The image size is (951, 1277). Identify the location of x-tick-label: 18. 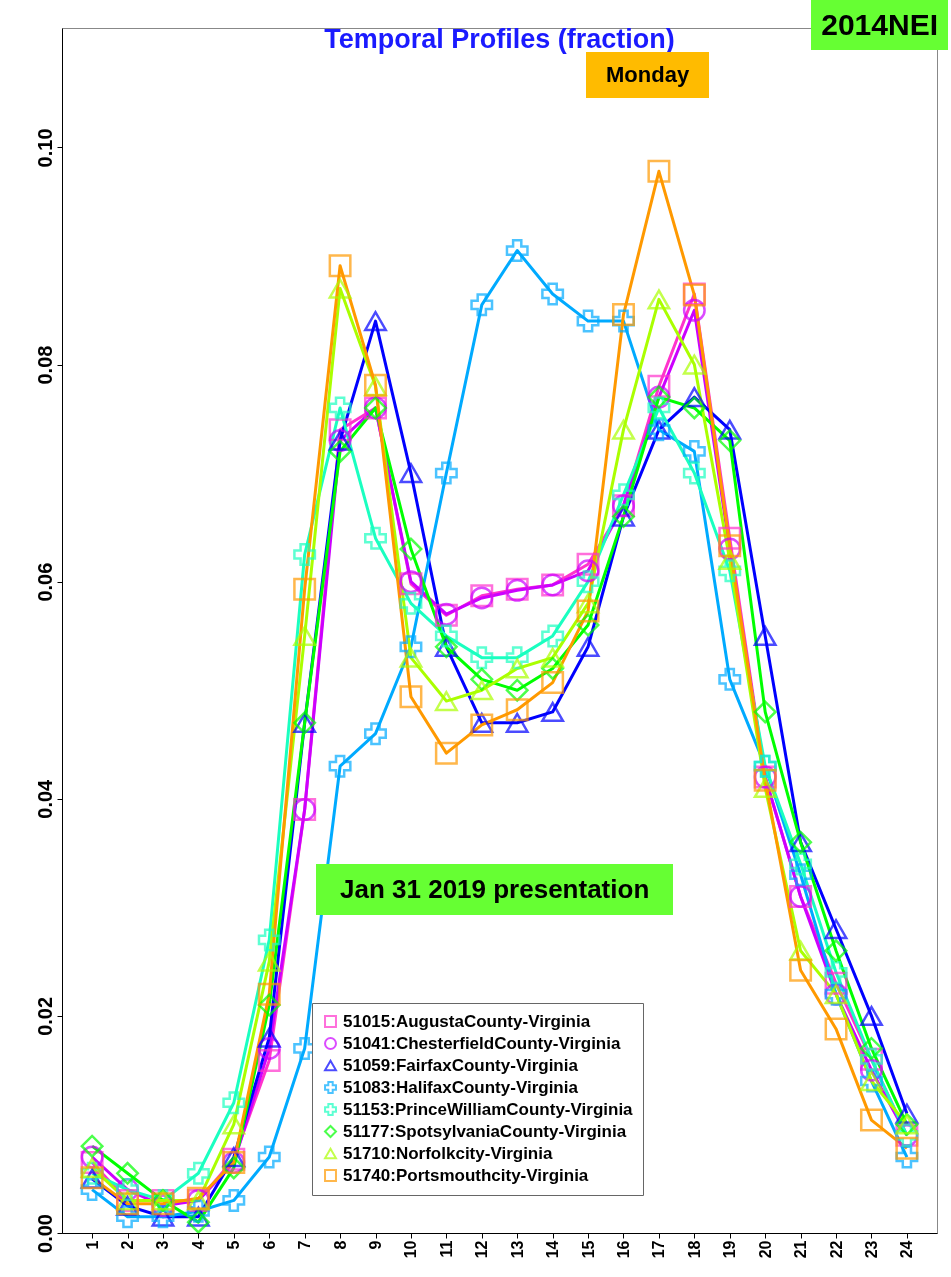
(694, 1249).